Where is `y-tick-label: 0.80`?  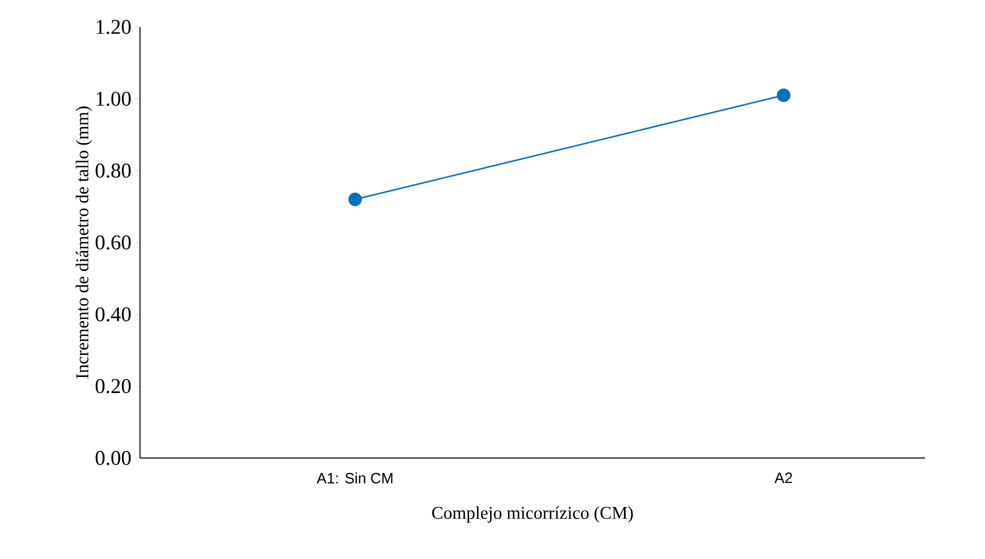
y-tick-label: 0.80 is located at coordinates (113, 171).